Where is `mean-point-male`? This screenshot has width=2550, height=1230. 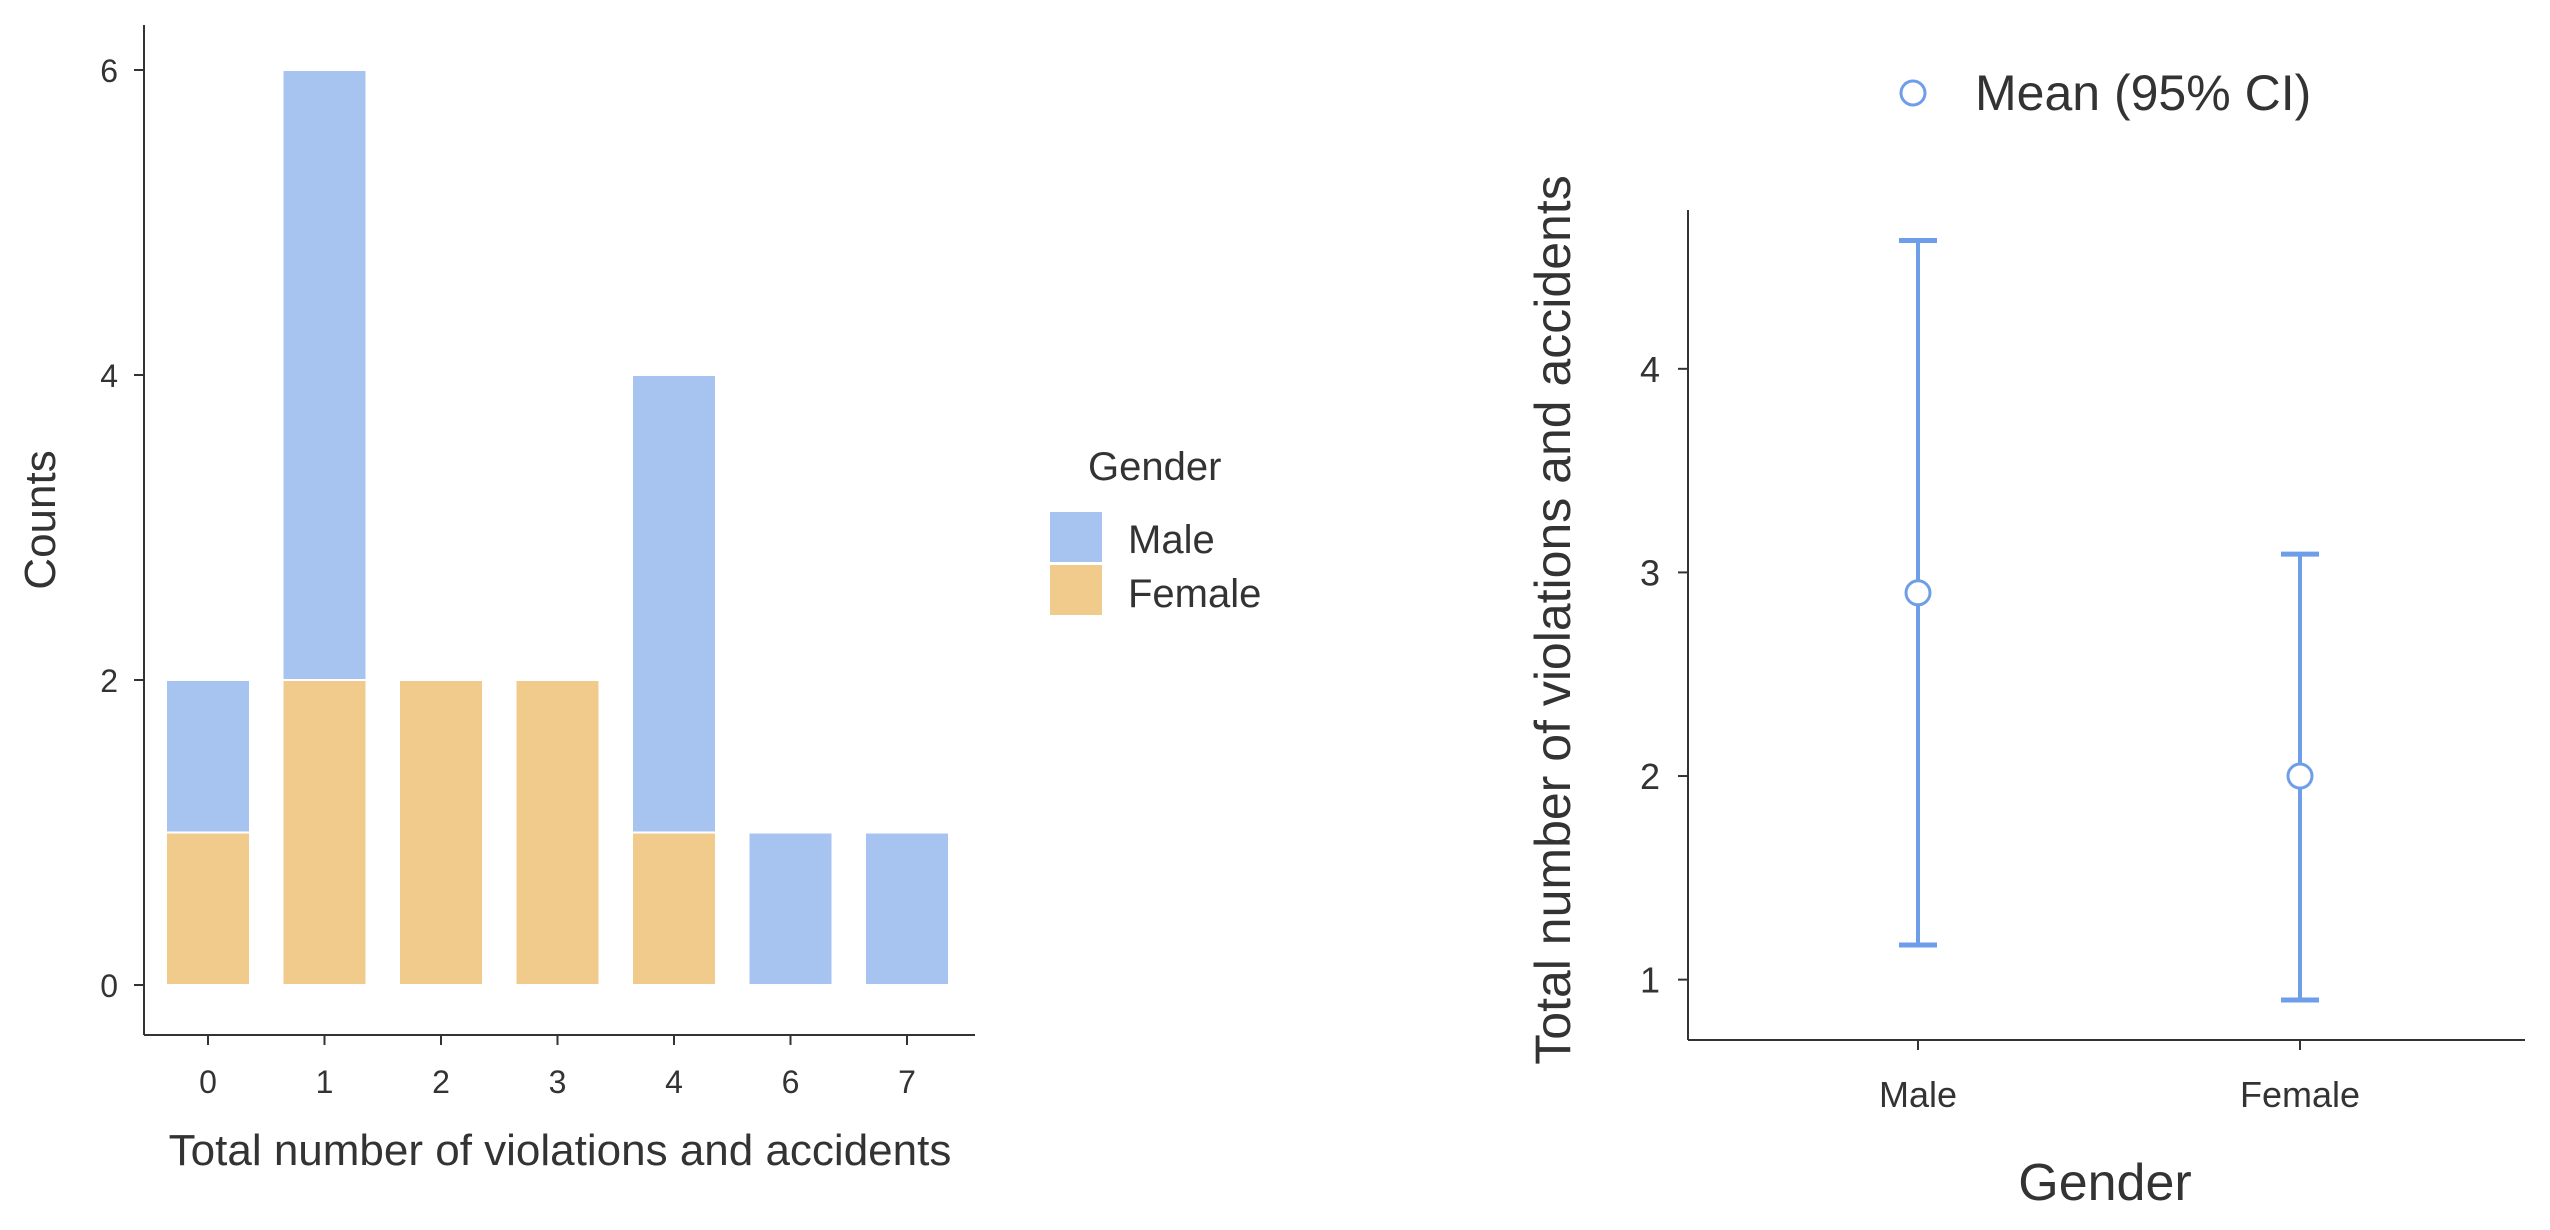
mean-point-male is located at coordinates (1918, 593).